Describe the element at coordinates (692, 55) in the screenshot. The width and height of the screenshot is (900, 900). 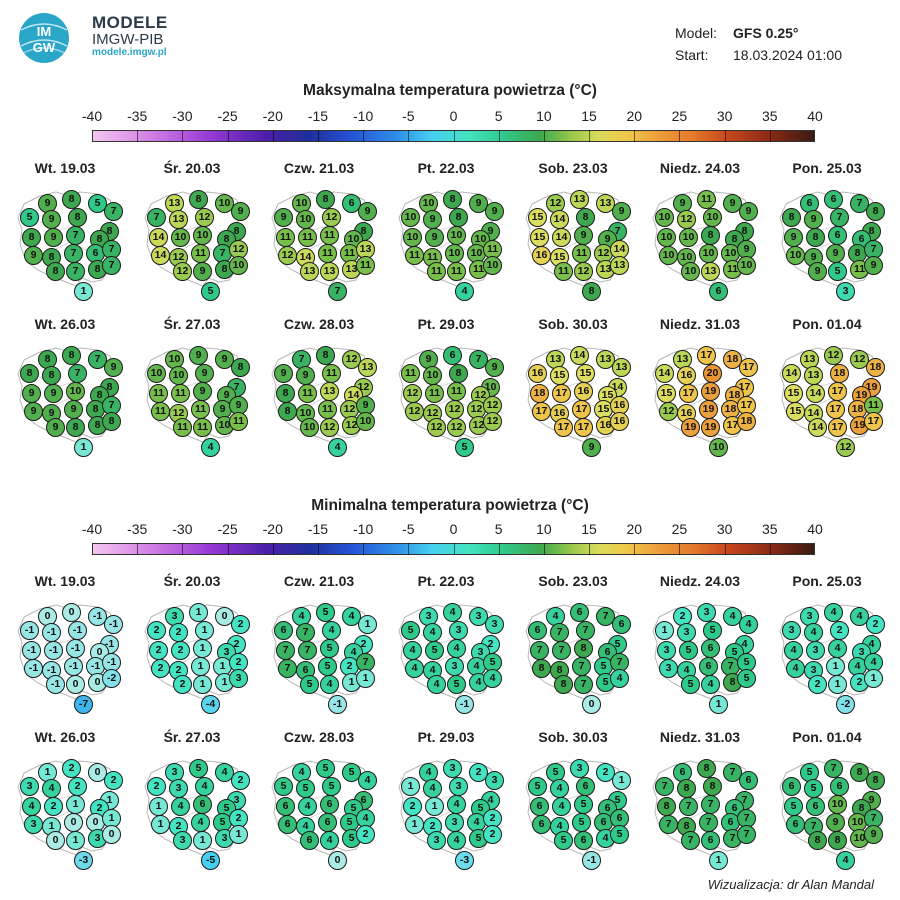
I see `start-label: Start:` at that location.